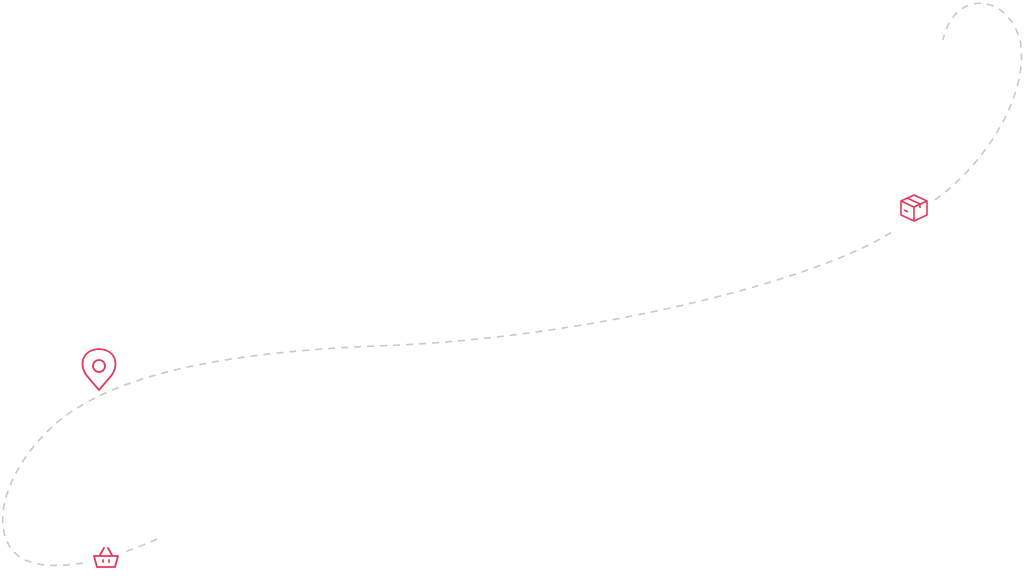 Image resolution: width=1024 pixels, height=585 pixels. I want to click on map-pin-icon, so click(99, 369).